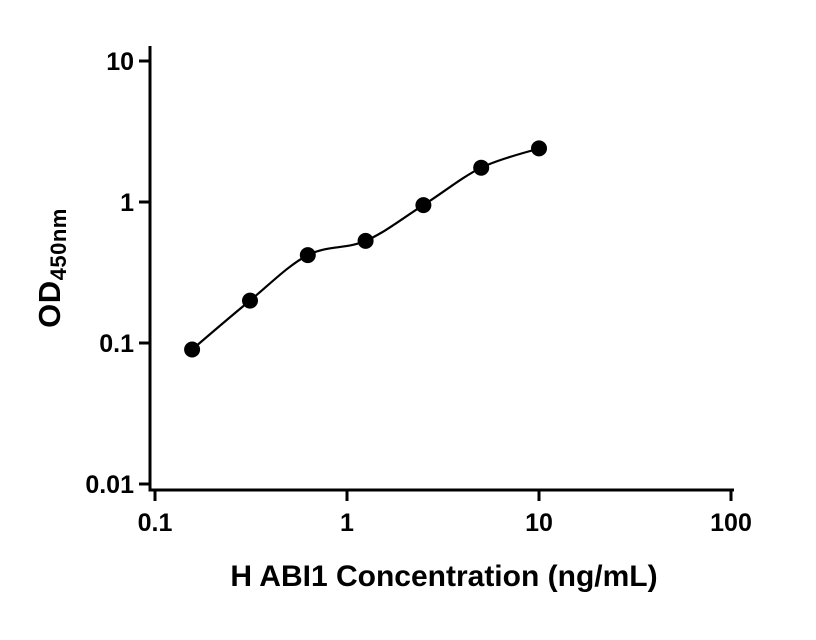  What do you see at coordinates (109, 485) in the screenshot?
I see `y-tick-label: 0.01` at bounding box center [109, 485].